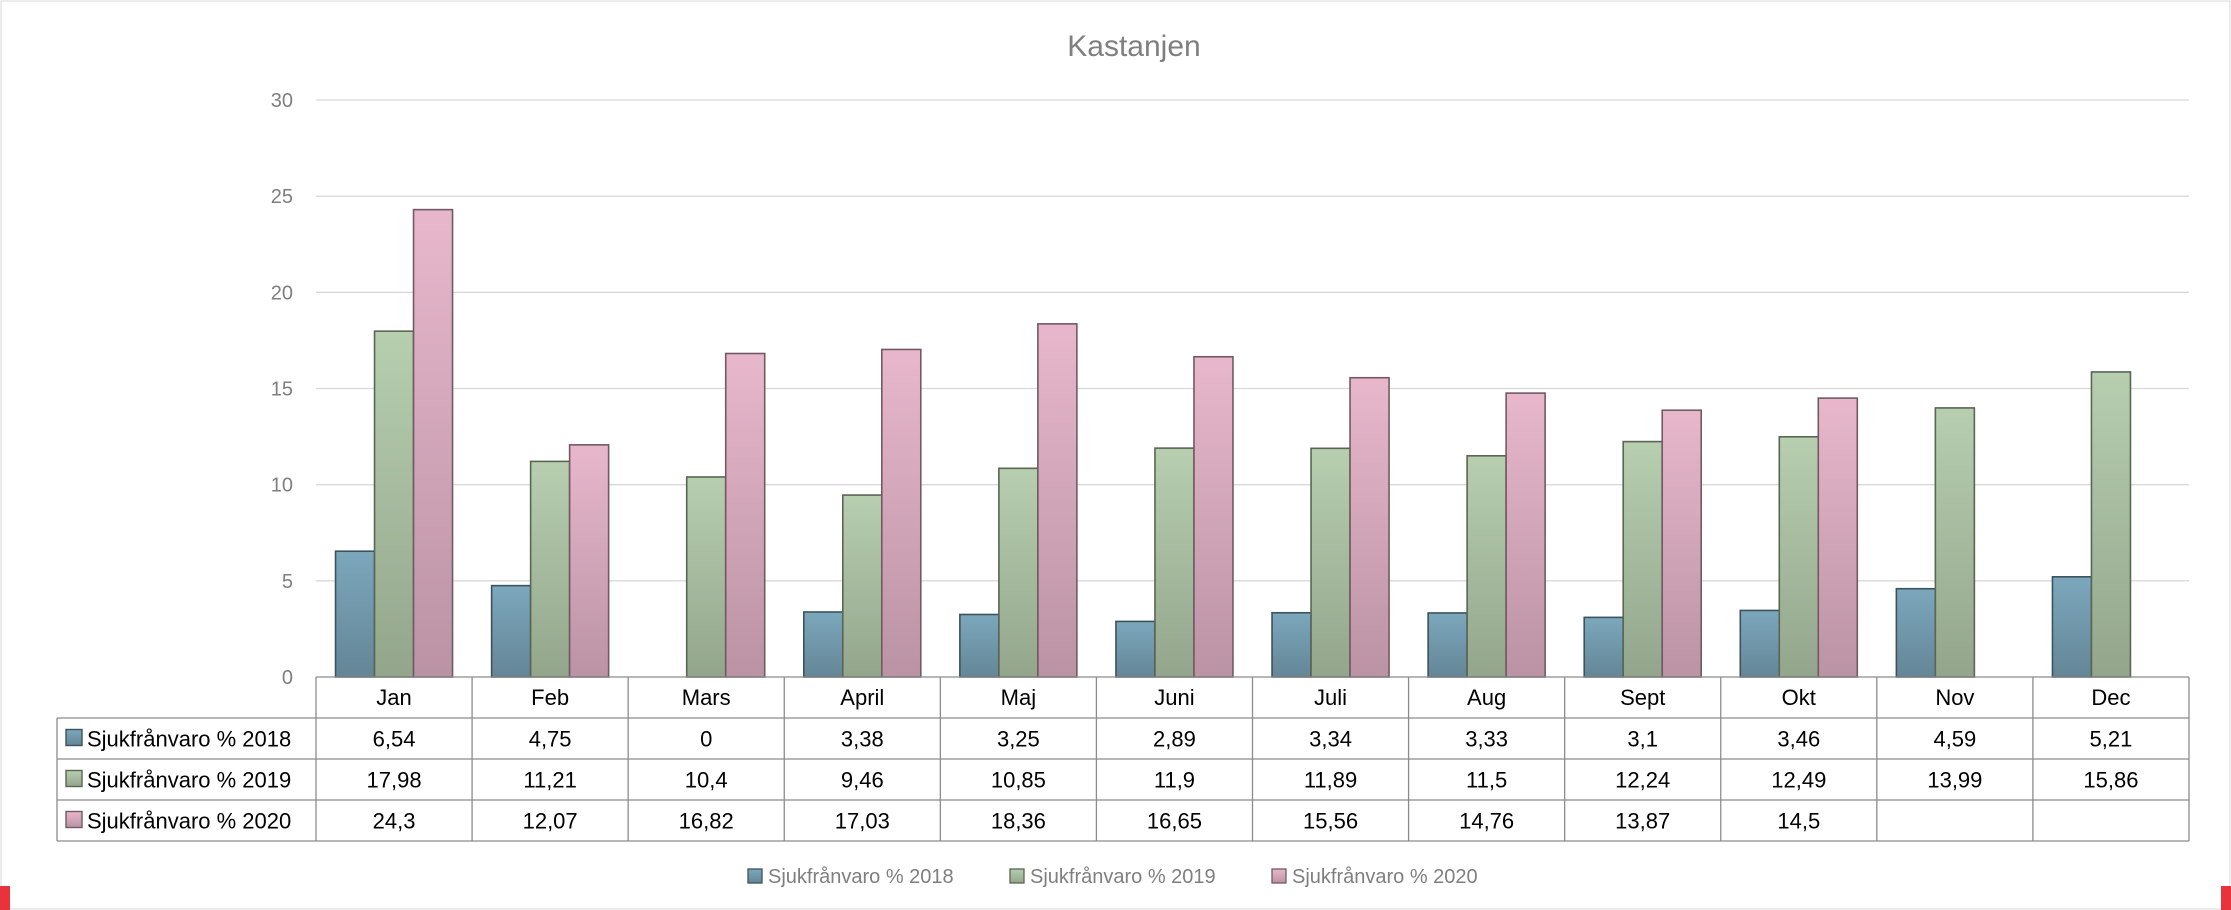 This screenshot has width=2231, height=910. I want to click on data-value: 14,76, so click(1486, 821).